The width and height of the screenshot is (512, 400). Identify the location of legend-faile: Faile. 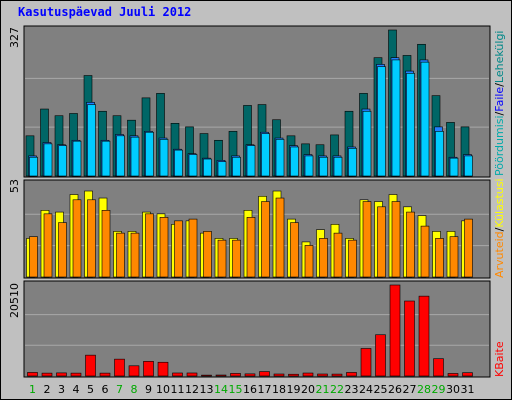
(499, 99).